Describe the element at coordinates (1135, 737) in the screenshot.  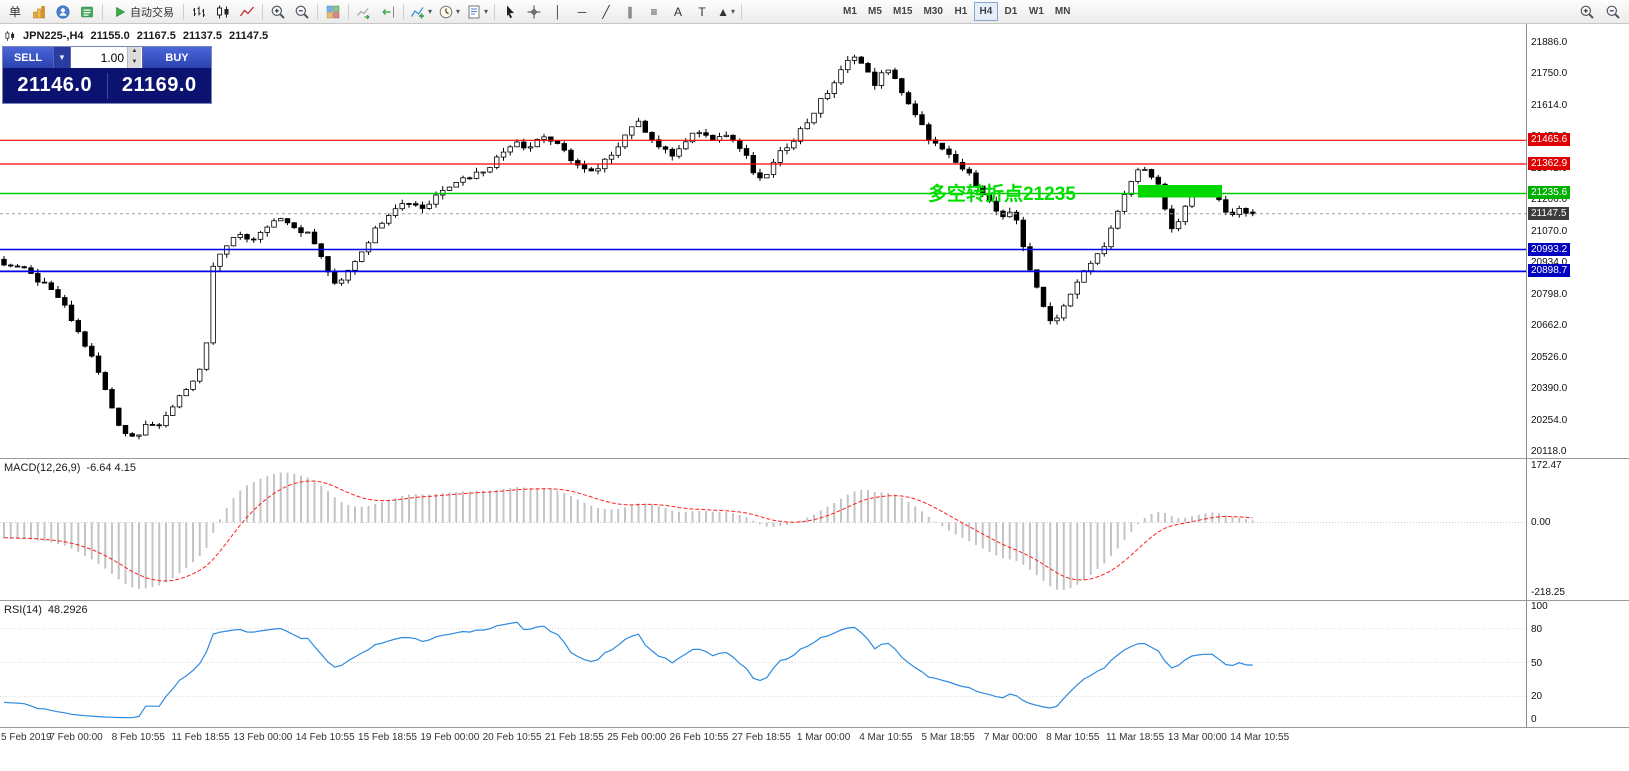
I see `time-label: 11 Mar 18:55` at that location.